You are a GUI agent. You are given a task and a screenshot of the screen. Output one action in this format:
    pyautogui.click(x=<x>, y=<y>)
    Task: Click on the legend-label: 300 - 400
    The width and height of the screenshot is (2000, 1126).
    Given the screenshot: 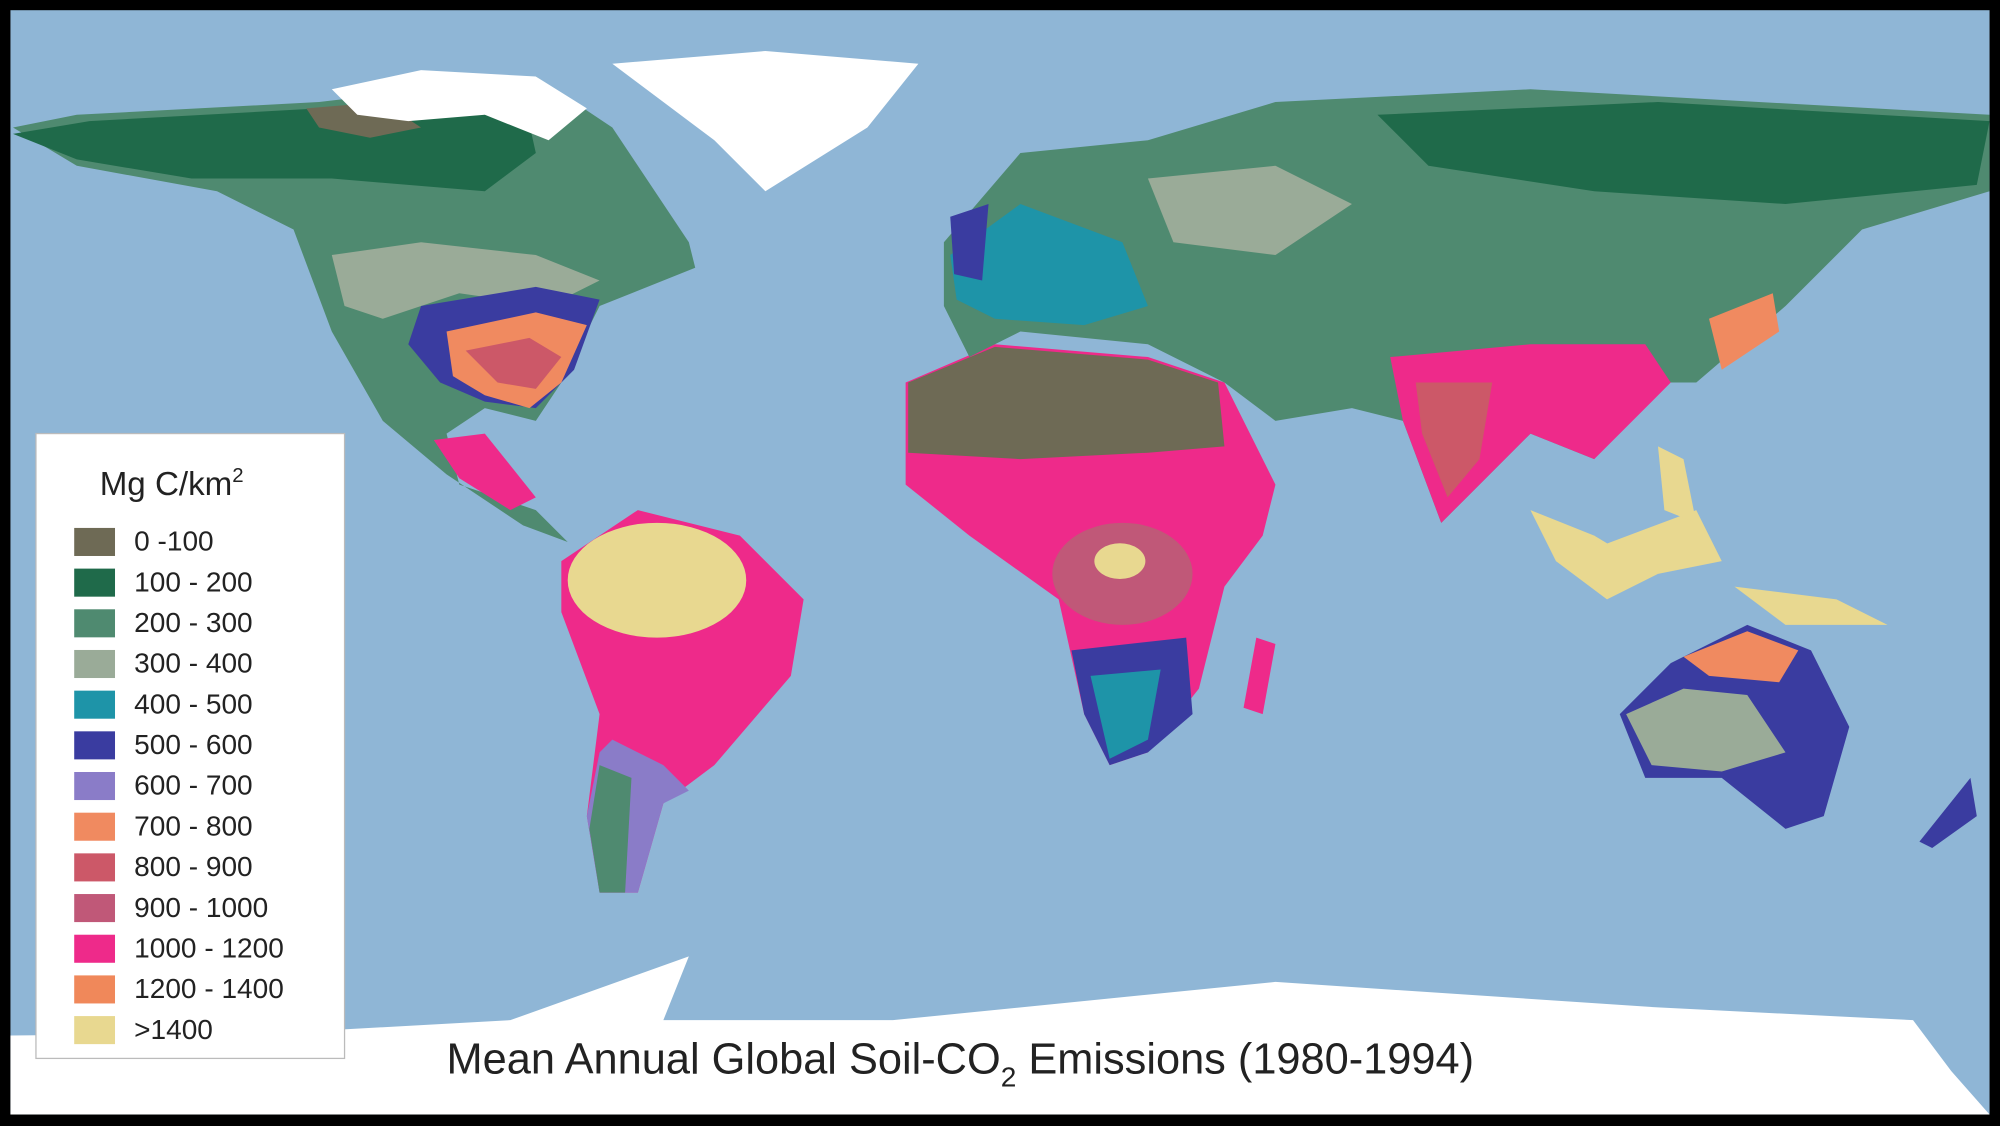 What is the action you would take?
    pyautogui.click(x=193, y=663)
    